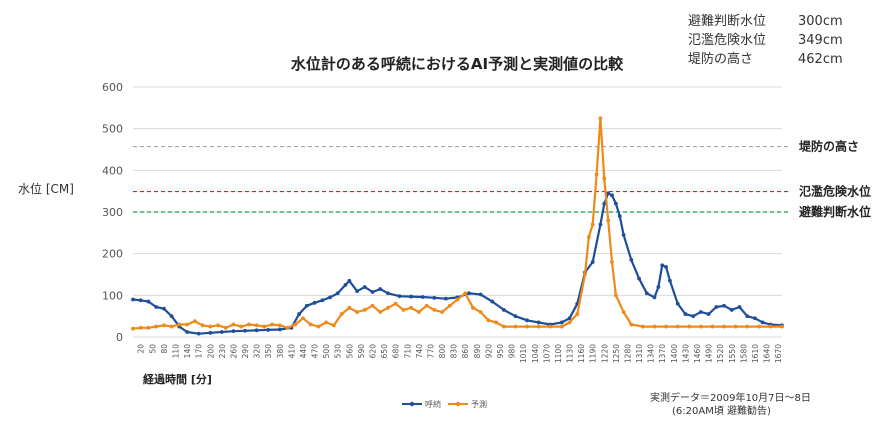 The width and height of the screenshot is (884, 425). Describe the element at coordinates (112, 254) in the screenshot. I see `y-tick-label: 200` at that location.